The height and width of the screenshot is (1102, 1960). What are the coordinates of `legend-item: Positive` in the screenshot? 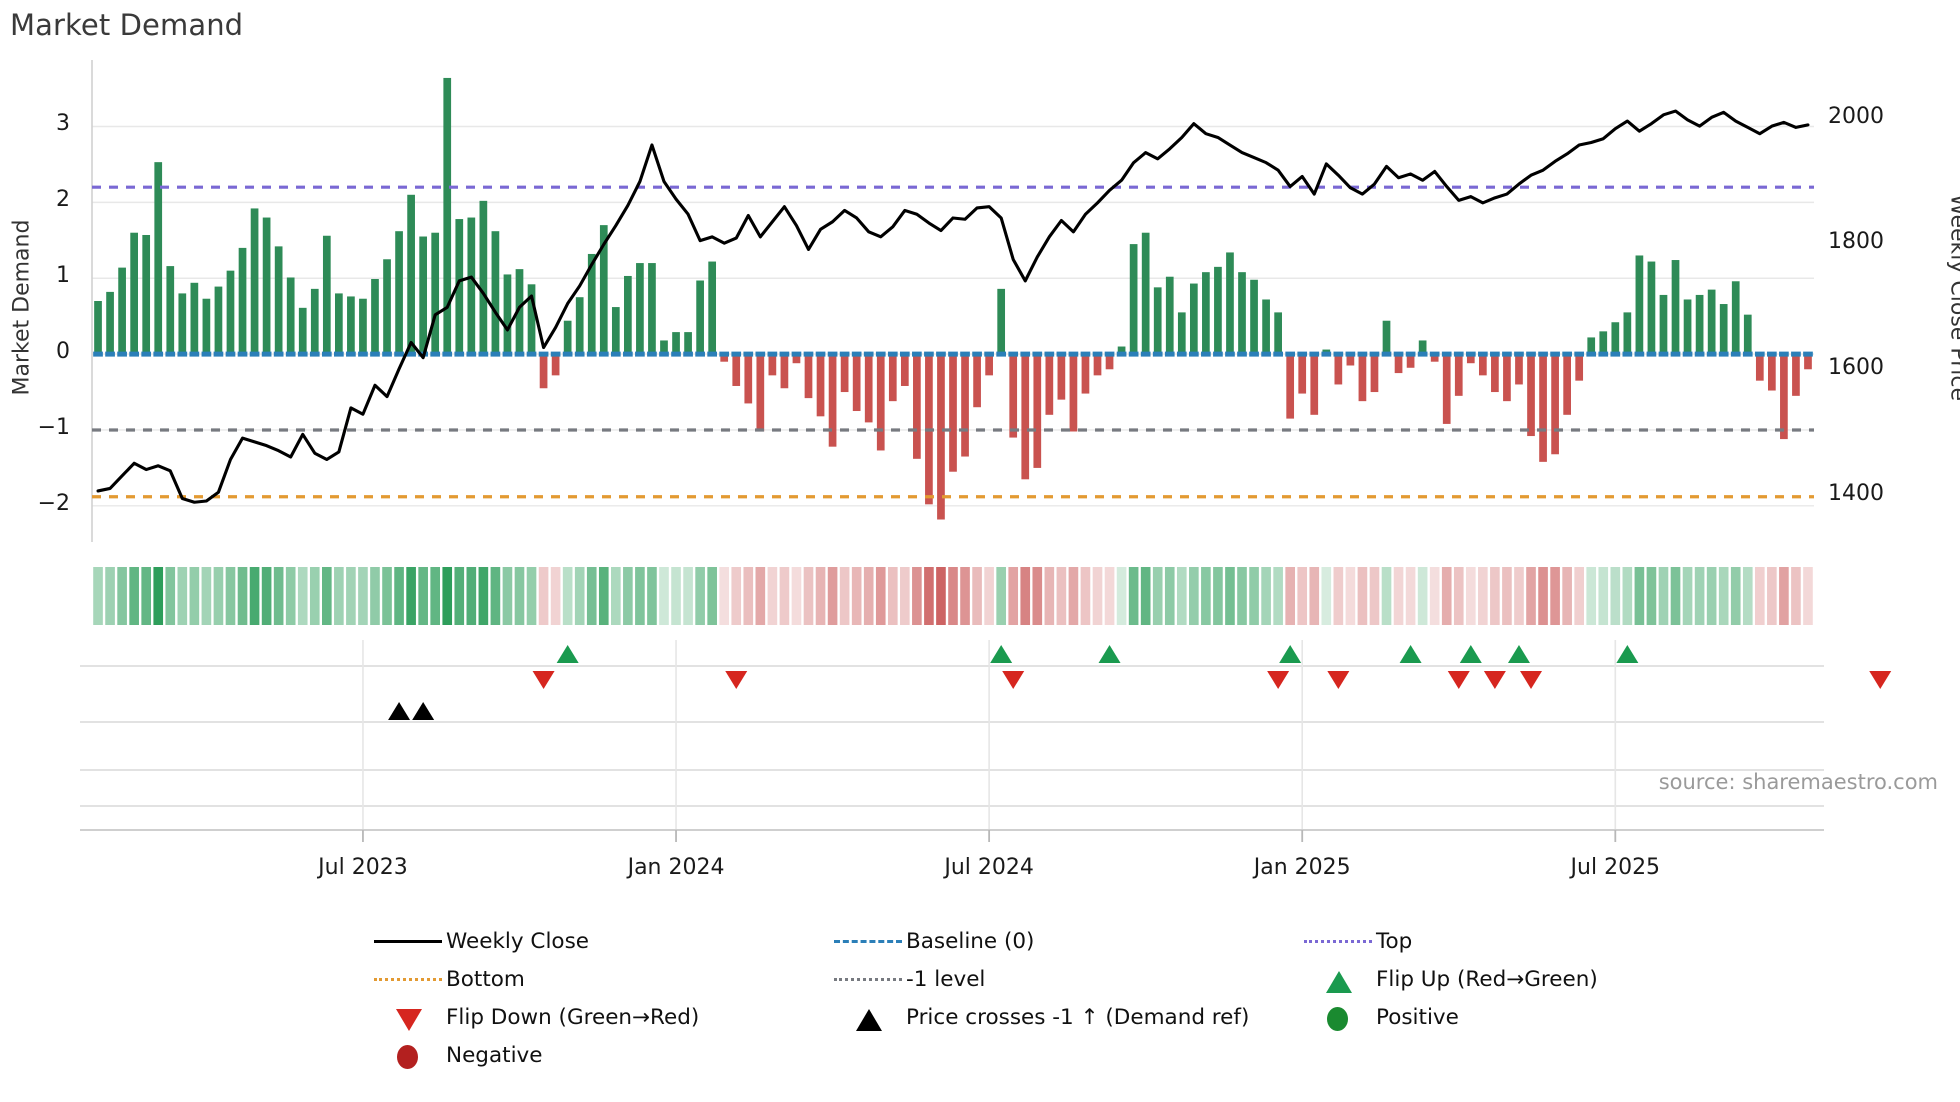 It's located at (1495, 1017).